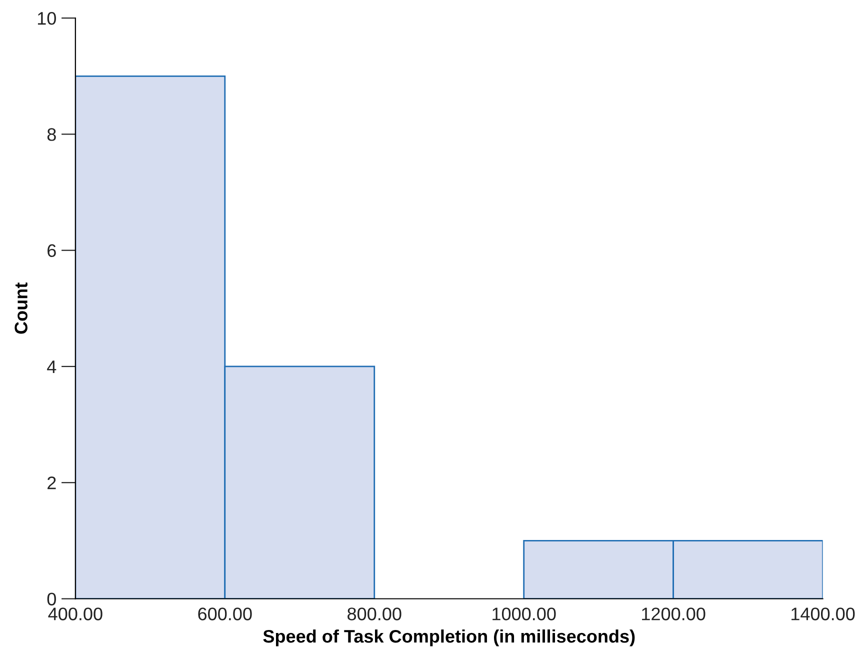 Image resolution: width=867 pixels, height=669 pixels. I want to click on x-tick-label: 400.00, so click(75, 614).